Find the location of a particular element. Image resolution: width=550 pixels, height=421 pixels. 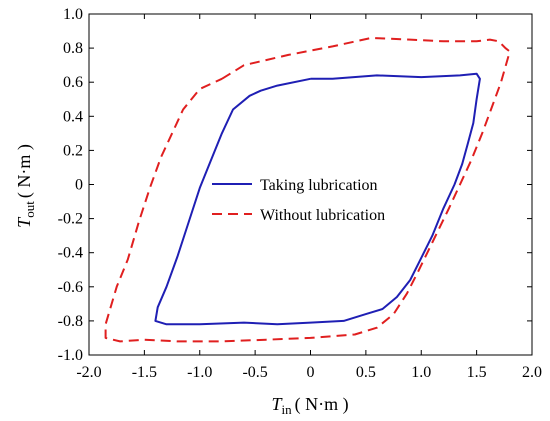

y-axis-label-sub: out is located at coordinates (29, 209).